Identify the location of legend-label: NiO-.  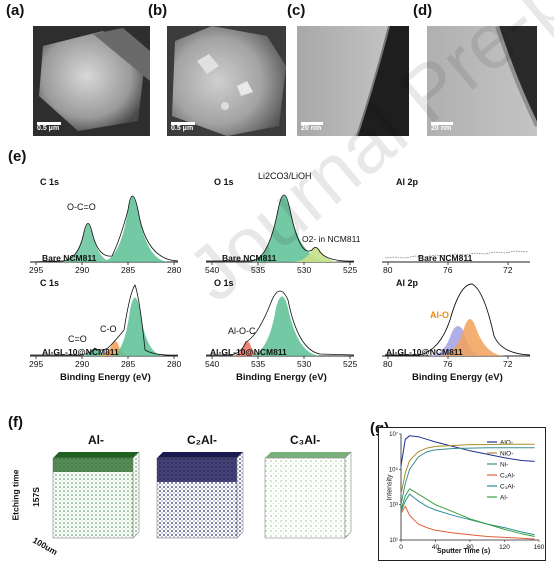
(506, 454).